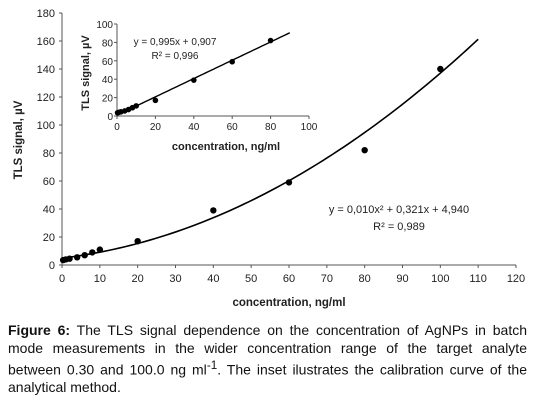 Image resolution: width=535 pixels, height=401 pixels. I want to click on inset-fit-equation: y = 0,995x + 0,907, so click(175, 42).